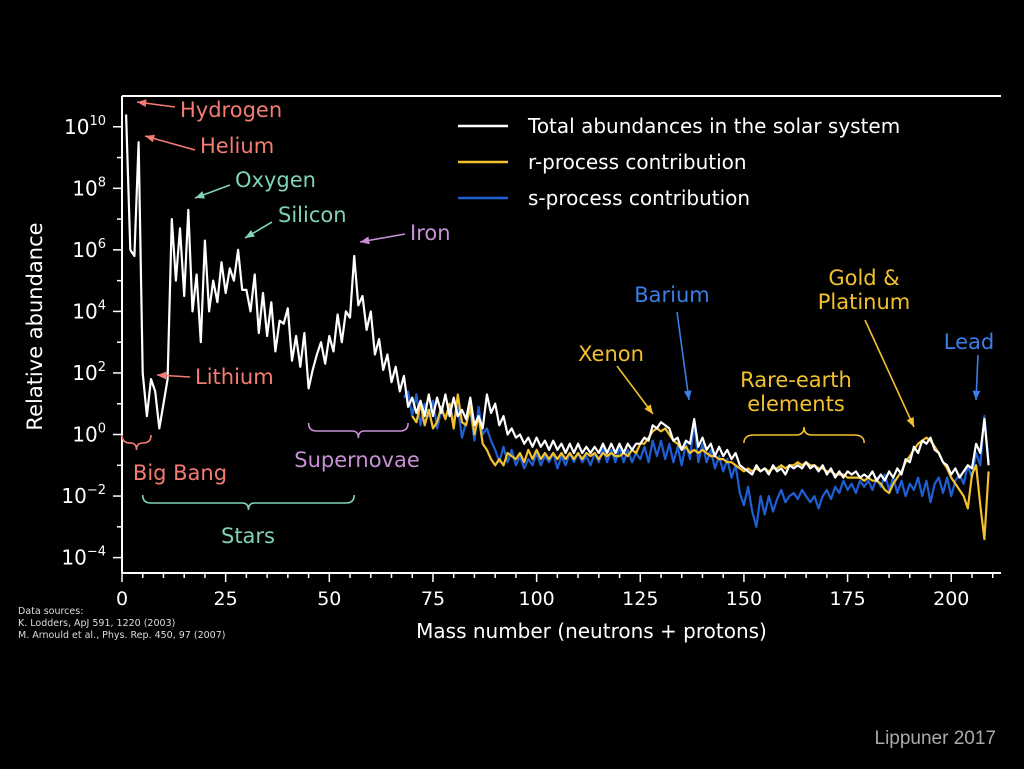 This screenshot has height=769, width=1024. Describe the element at coordinates (969, 342) in the screenshot. I see `annotation-lead: Lead` at that location.